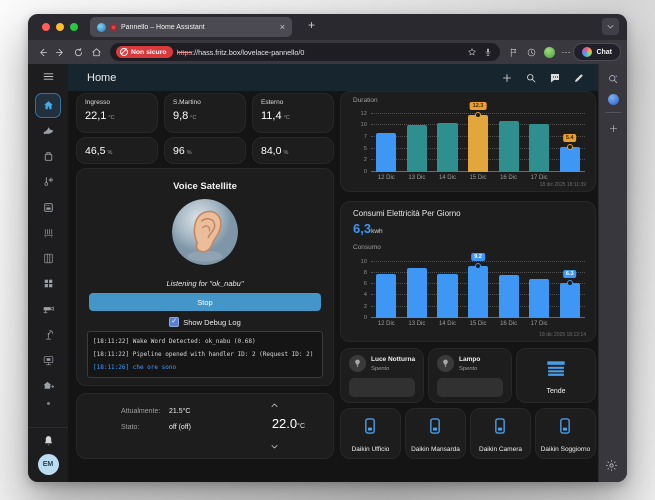 This screenshot has height=500, width=655. I want to click on security-badge: Non sicuro, so click(144, 52).